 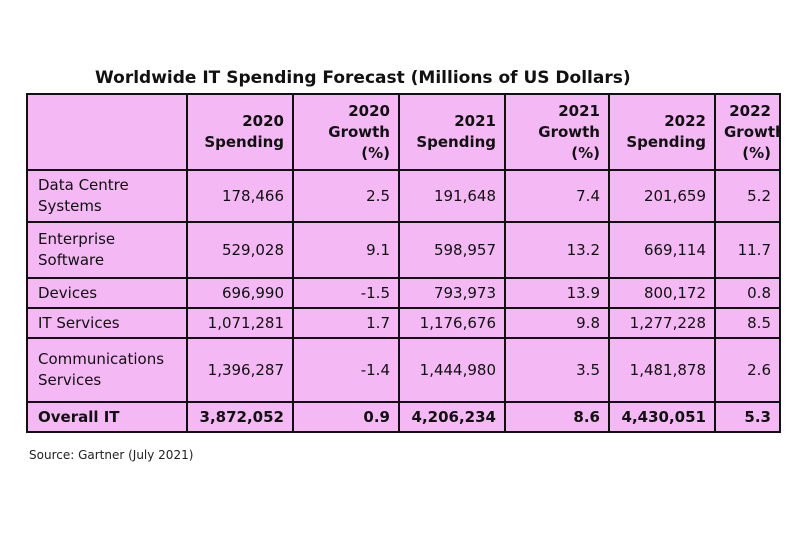 What do you see at coordinates (107, 293) in the screenshot?
I see `row-label: Devices` at bounding box center [107, 293].